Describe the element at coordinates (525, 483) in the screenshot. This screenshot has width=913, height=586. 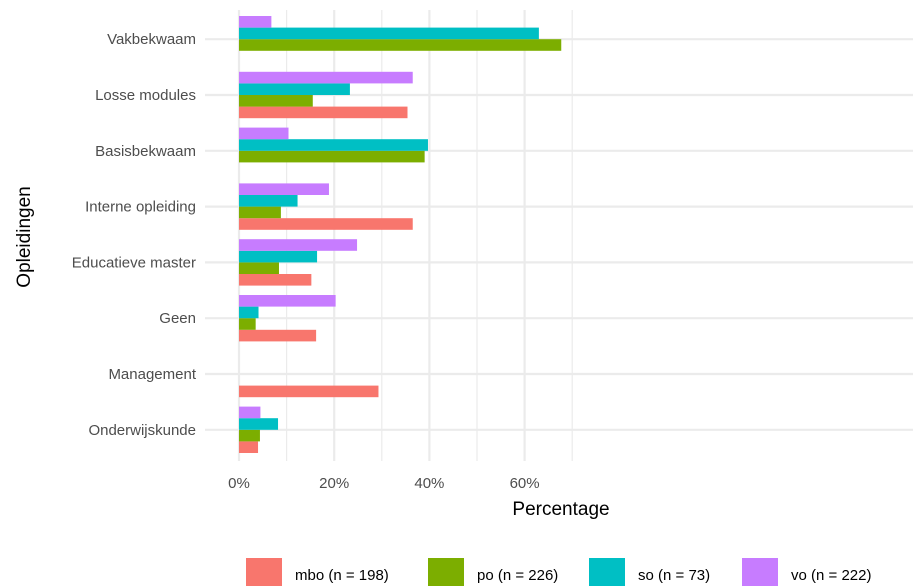
I see `x-tick-label: 60%` at that location.